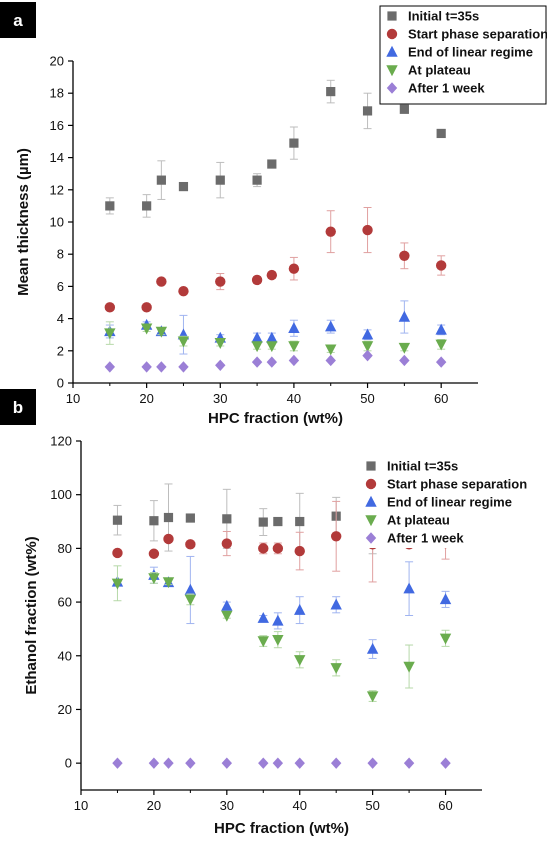 The height and width of the screenshot is (841, 547). I want to click on y-tick-label: 8, so click(60, 254).